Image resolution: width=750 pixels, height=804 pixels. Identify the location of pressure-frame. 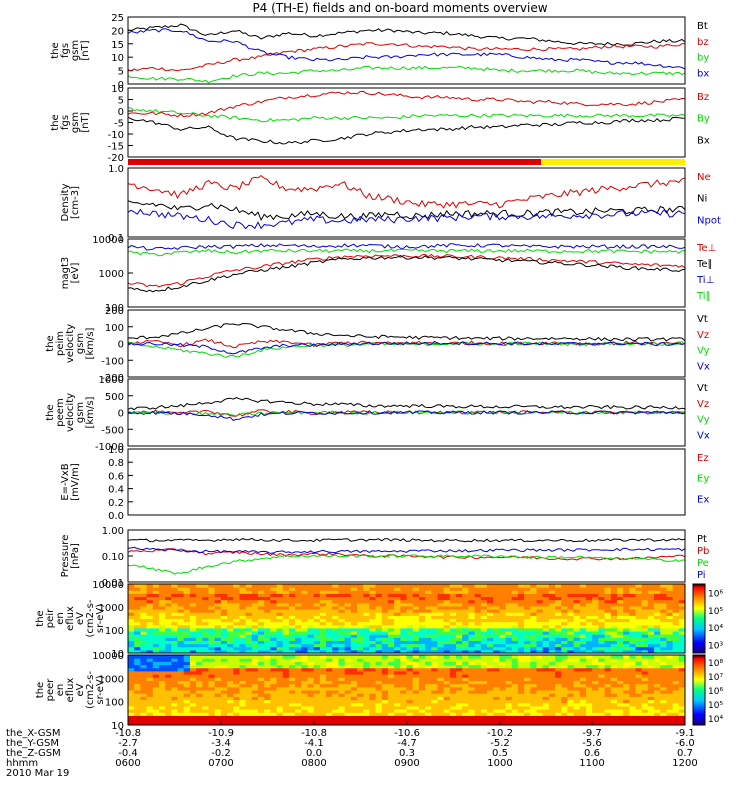
(406, 556).